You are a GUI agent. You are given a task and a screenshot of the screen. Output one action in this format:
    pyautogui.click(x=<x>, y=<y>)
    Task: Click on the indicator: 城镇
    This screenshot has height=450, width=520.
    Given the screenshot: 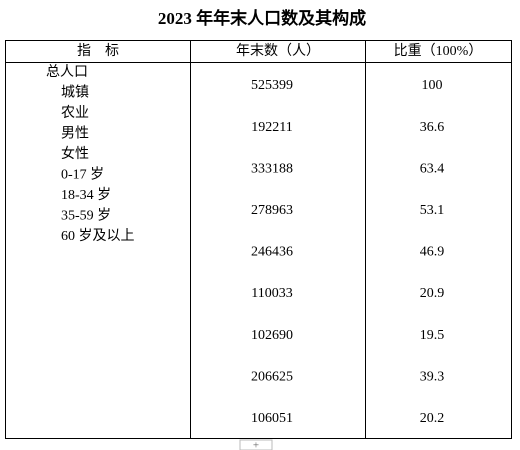 What is the action you would take?
    pyautogui.click(x=75, y=93)
    